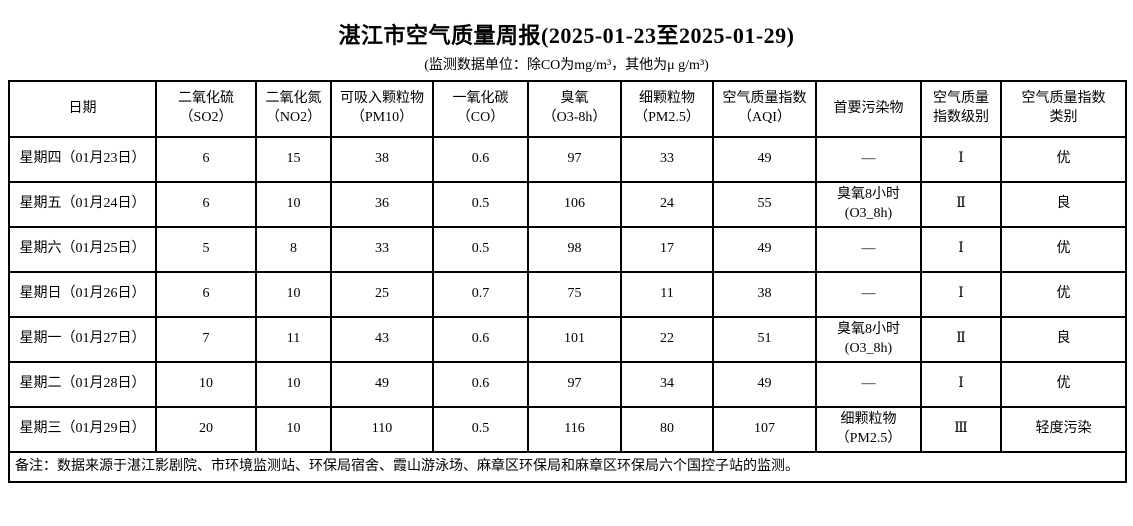 This screenshot has width=1133, height=526. I want to click on table-row: 星期四（01月23日） 6 15 38 0.6 97 33 49— Ⅰ 优, so click(567, 159).